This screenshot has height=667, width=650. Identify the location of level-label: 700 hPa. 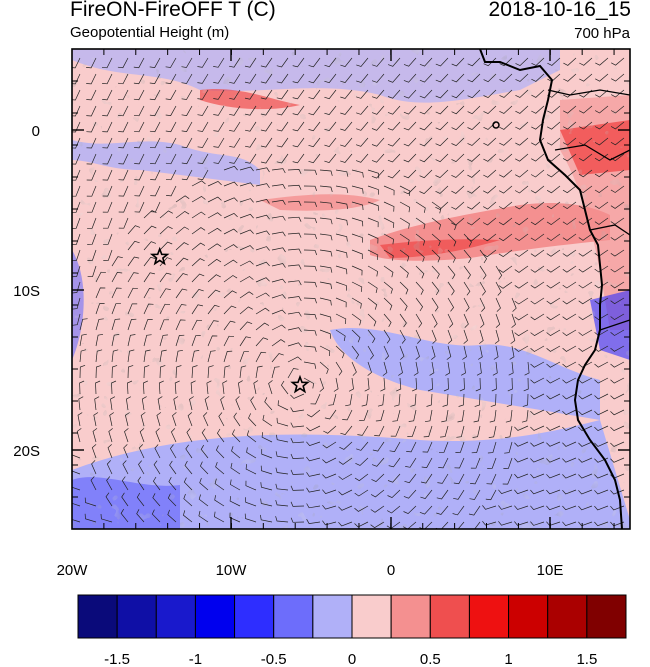
(602, 33).